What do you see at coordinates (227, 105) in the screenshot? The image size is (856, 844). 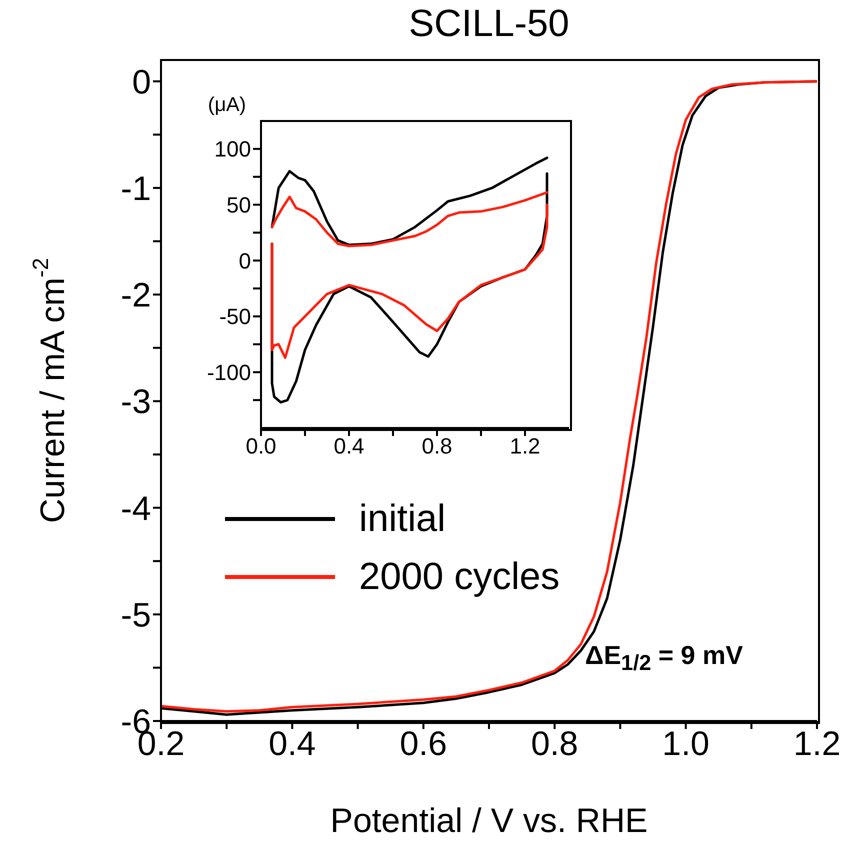 I see `y-axis-title: (μA)` at bounding box center [227, 105].